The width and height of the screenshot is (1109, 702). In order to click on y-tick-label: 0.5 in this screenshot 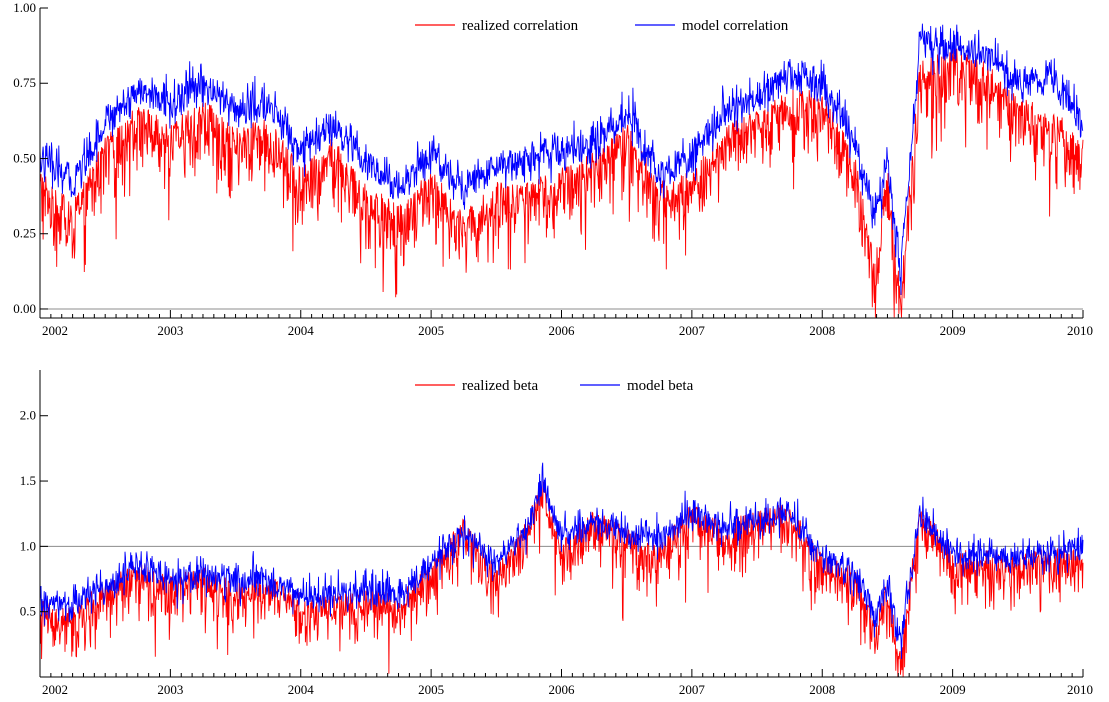, I will do `click(28, 611)`.